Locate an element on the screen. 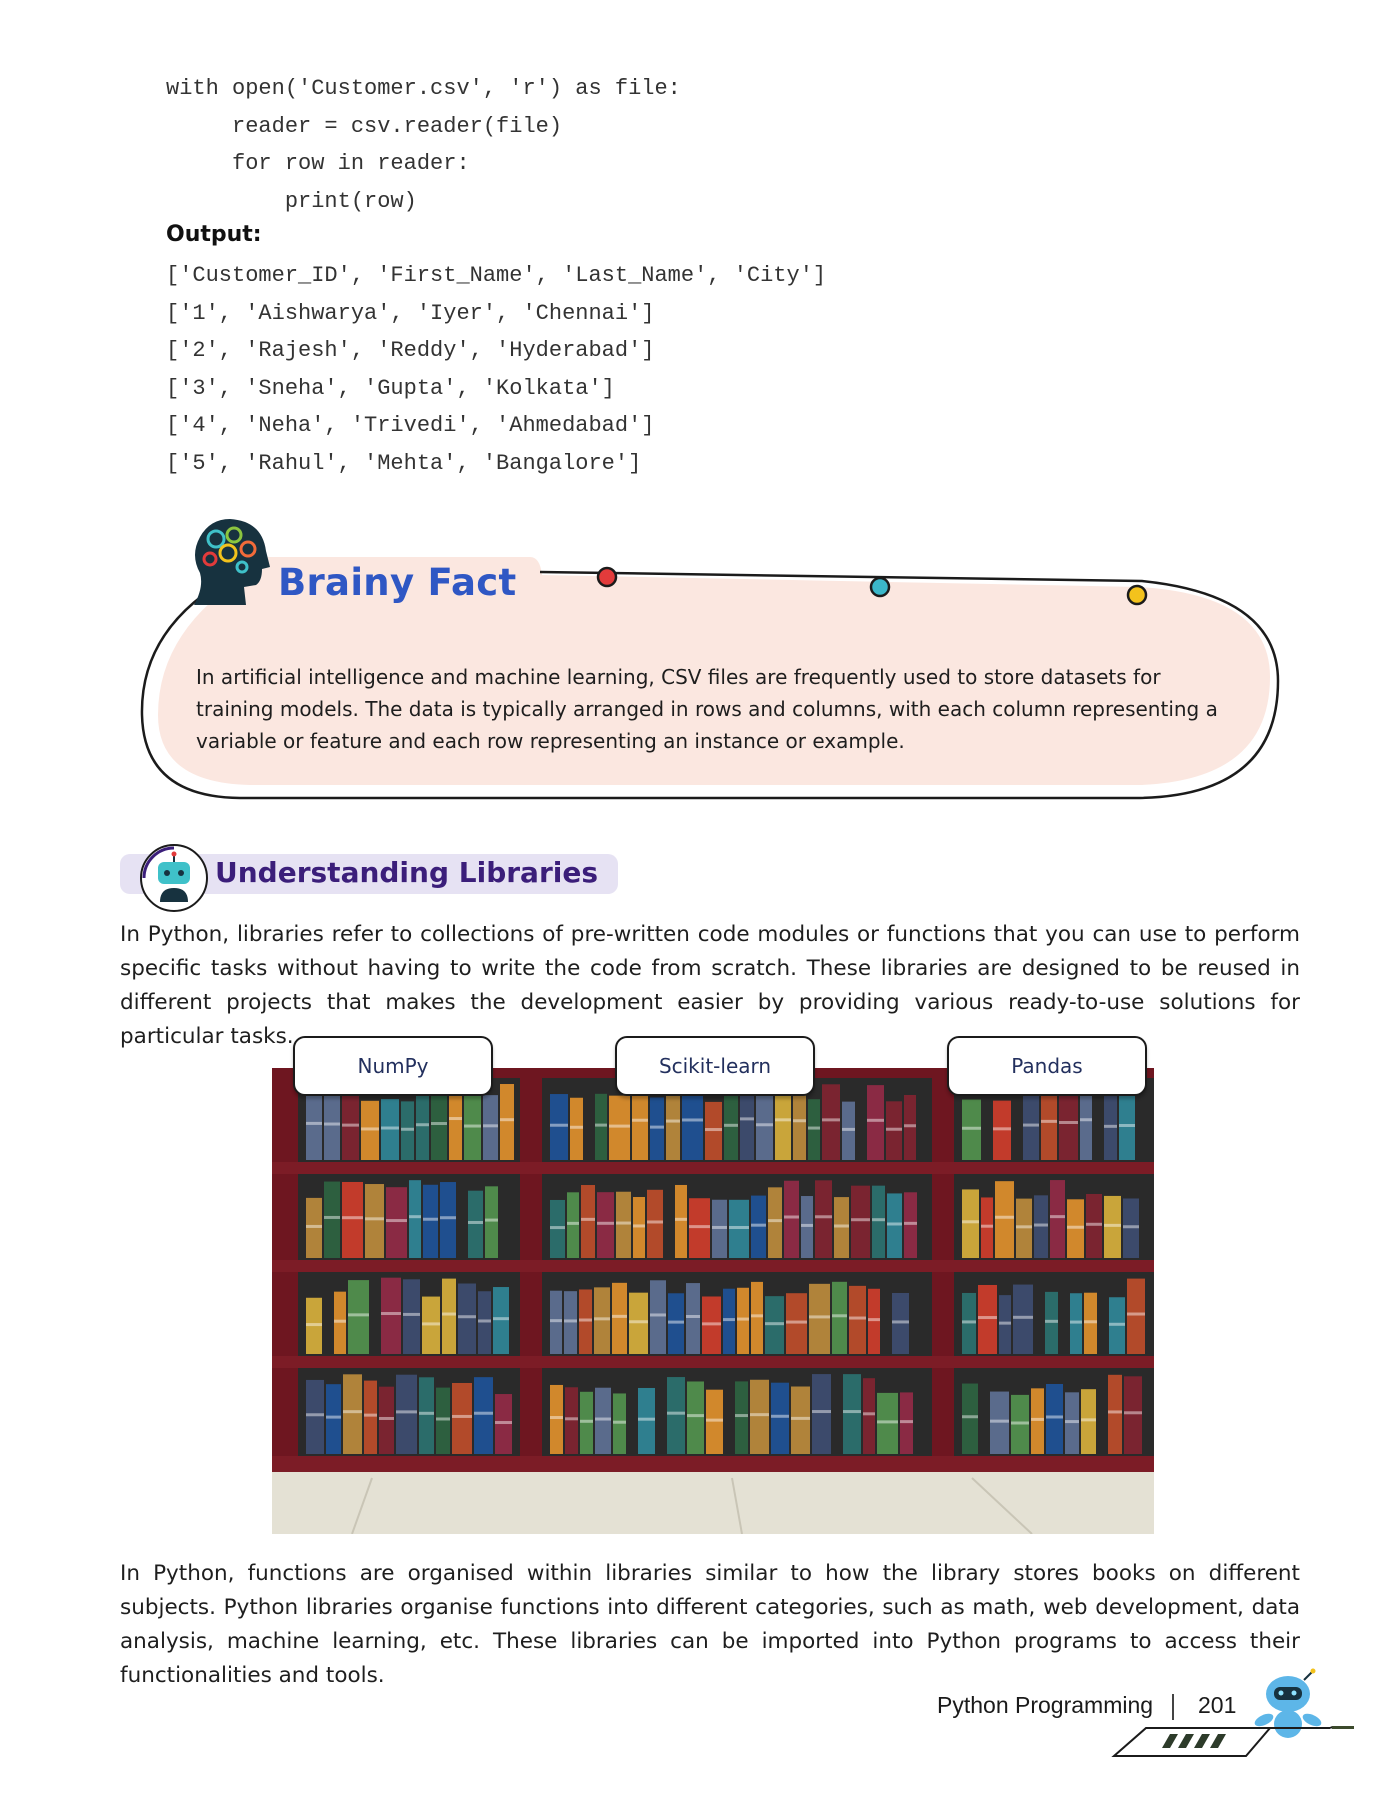 The height and width of the screenshot is (1800, 1387). output-label: Output: is located at coordinates (214, 234).